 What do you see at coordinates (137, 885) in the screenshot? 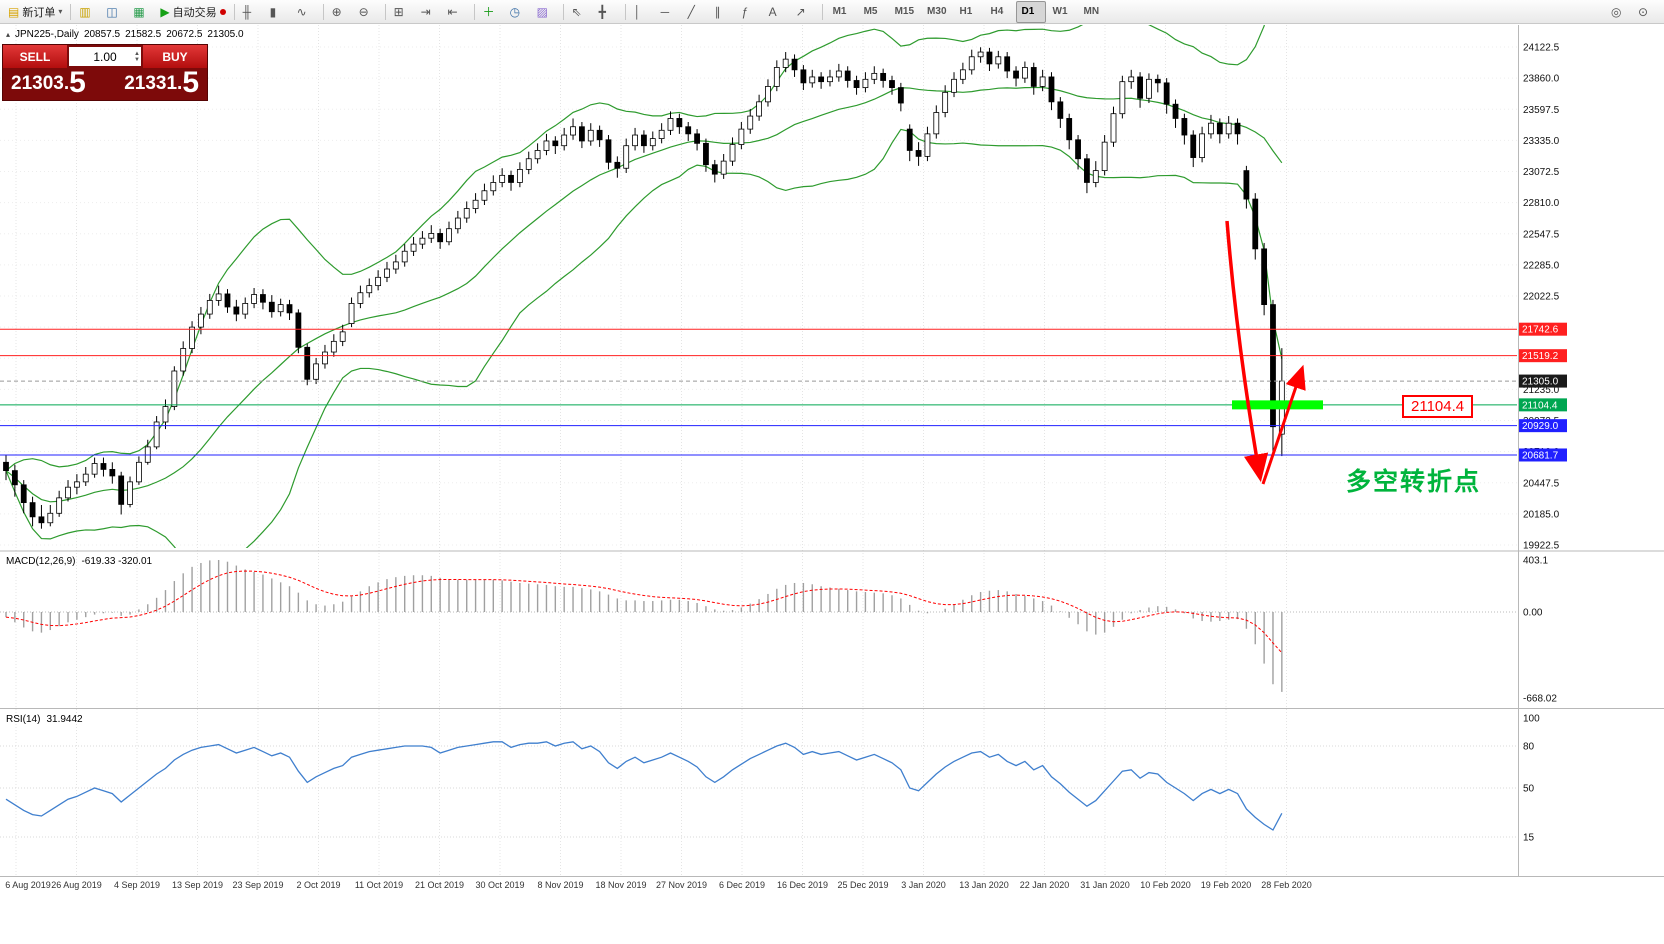
I see `svg-text: 4 Sep 2019` at bounding box center [137, 885].